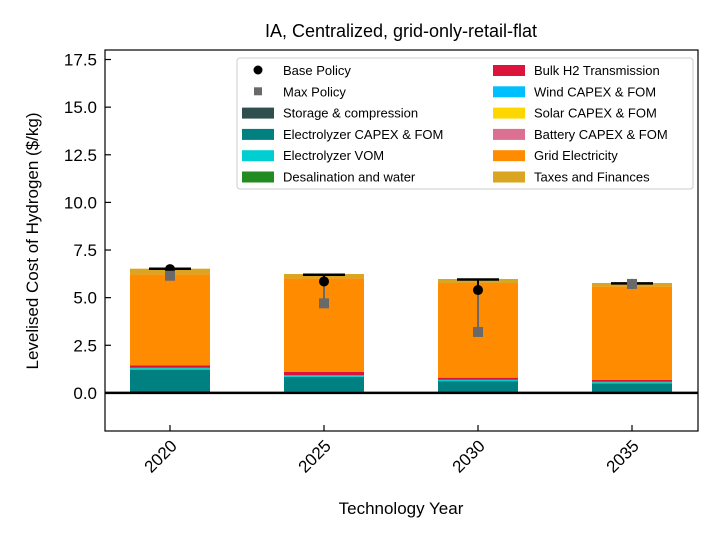 Image resolution: width=720 pixels, height=540 pixels. Describe the element at coordinates (333, 155) in the screenshot. I see `legend-label: Electrolyzer VOM` at that location.